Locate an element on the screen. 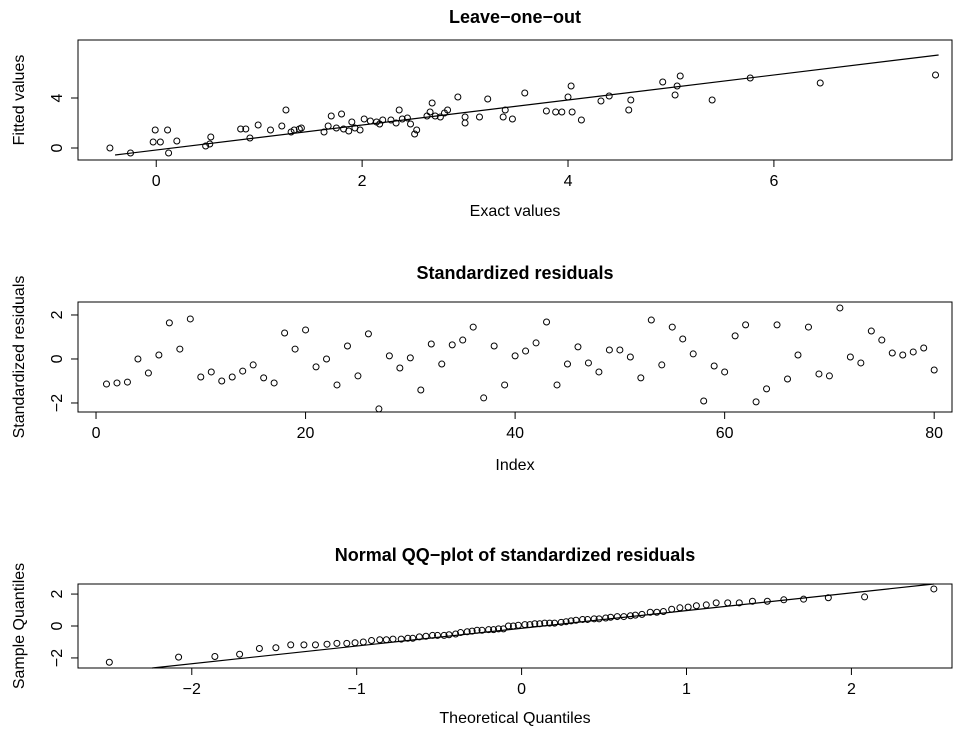 This screenshot has height=736, width=963. y-axis-label: Sample Quantiles is located at coordinates (19, 626).